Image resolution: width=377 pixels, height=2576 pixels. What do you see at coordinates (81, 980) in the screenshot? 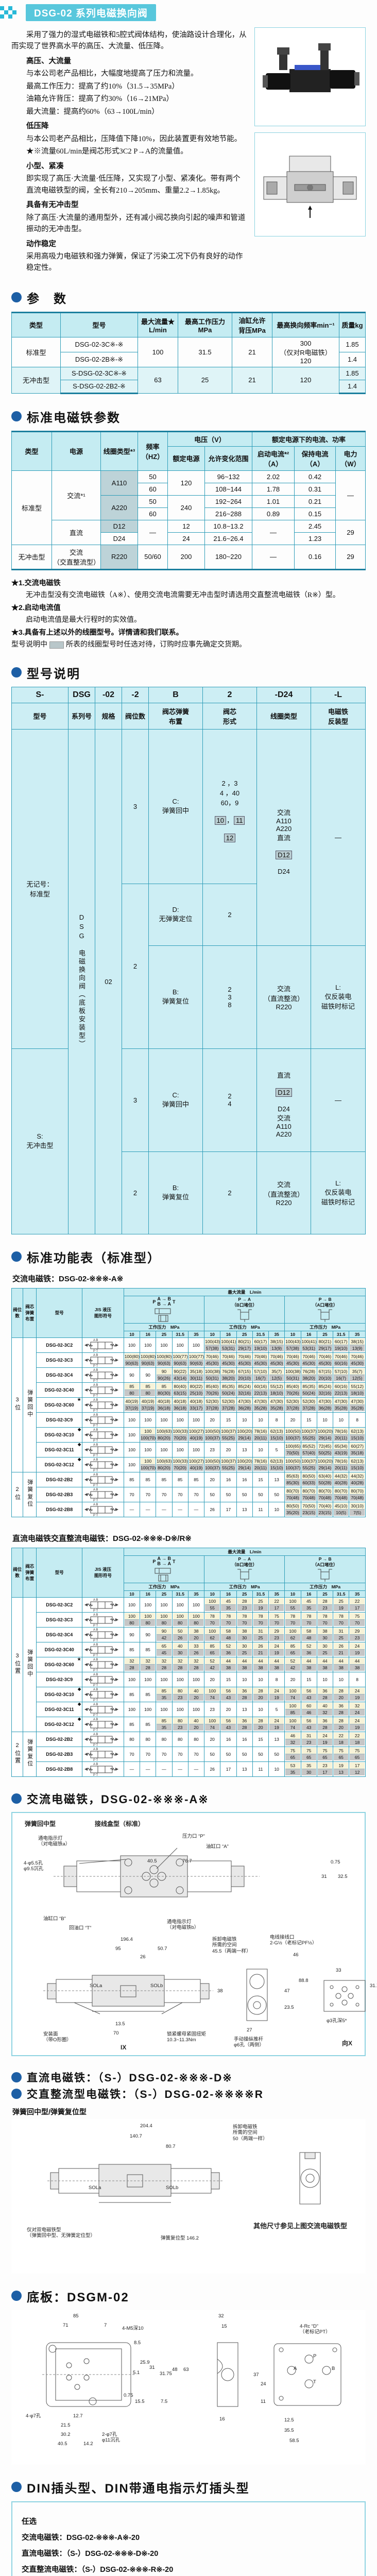
I see `series-name-cell: DSG 电磁换向阀（底板安装型）` at bounding box center [81, 980].